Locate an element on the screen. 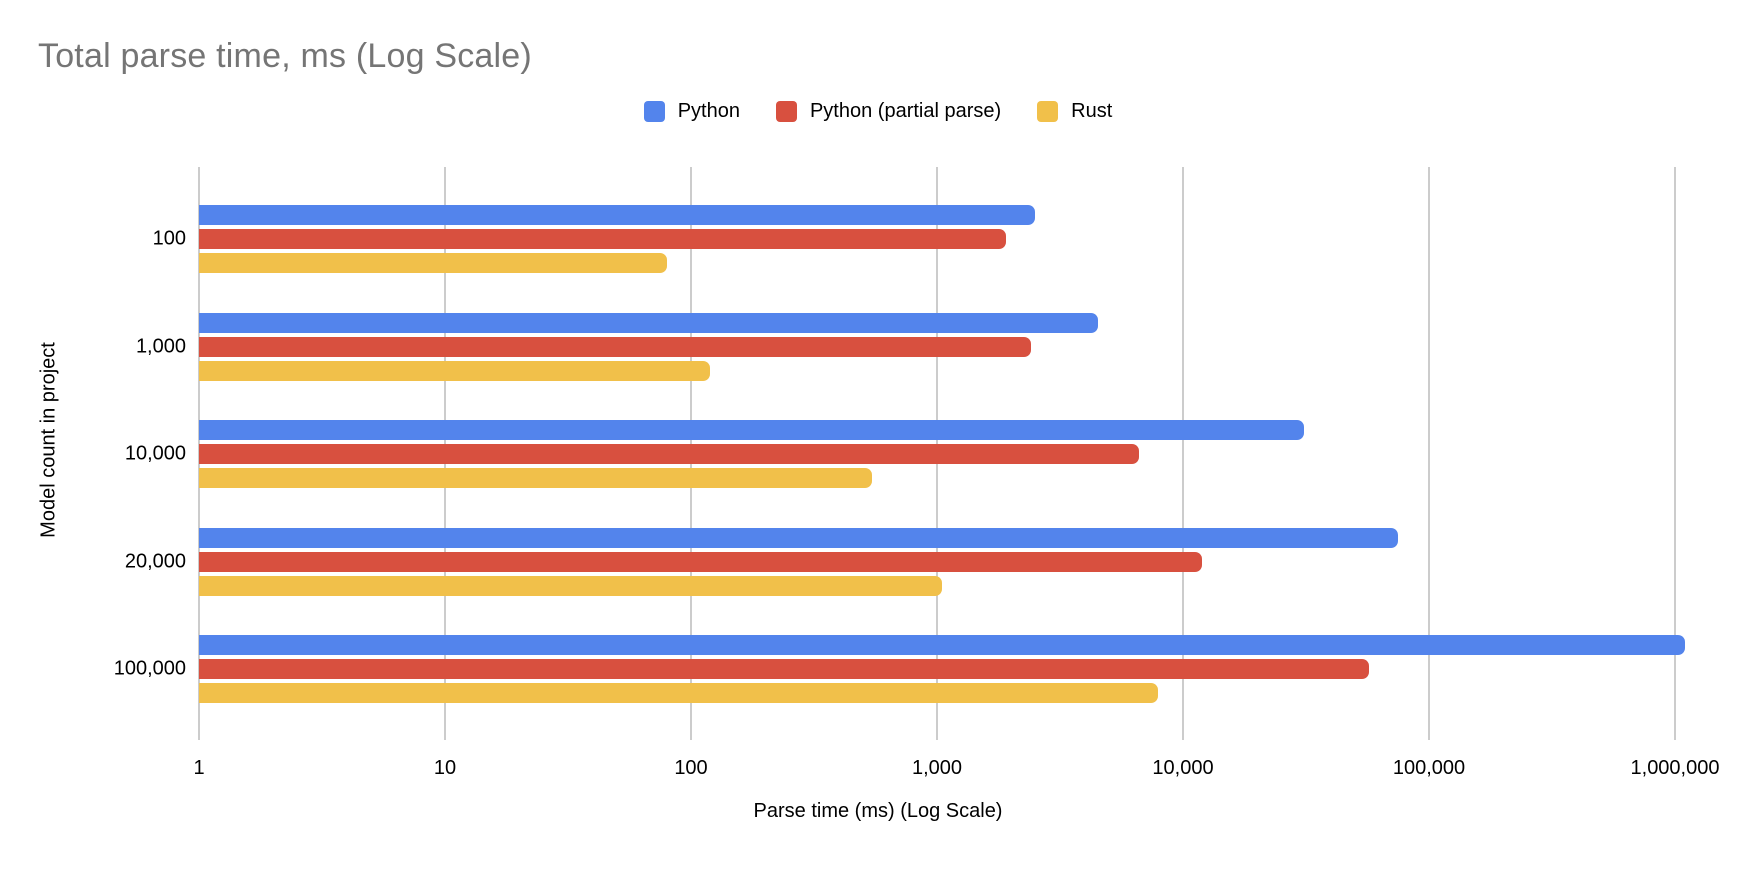  legend: Python Python (partial parse) Rust is located at coordinates (878, 111).